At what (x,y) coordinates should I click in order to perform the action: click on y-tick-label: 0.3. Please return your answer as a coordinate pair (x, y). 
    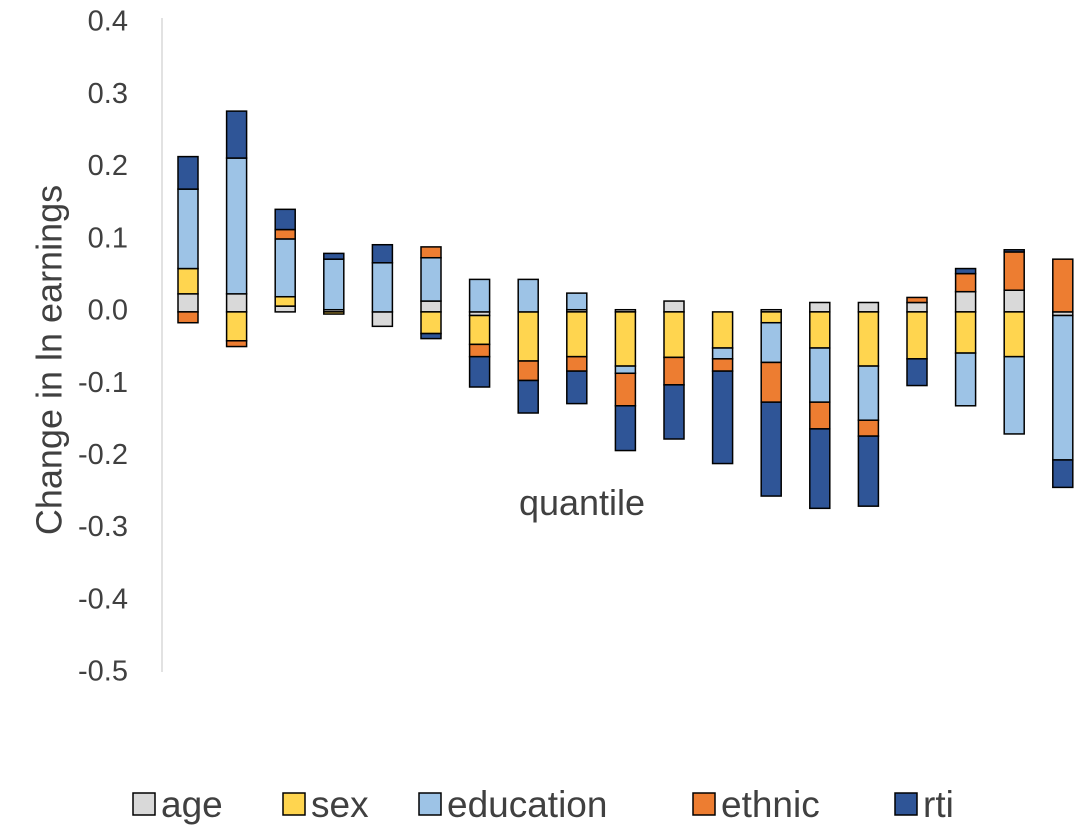
    Looking at the image, I should click on (108, 94).